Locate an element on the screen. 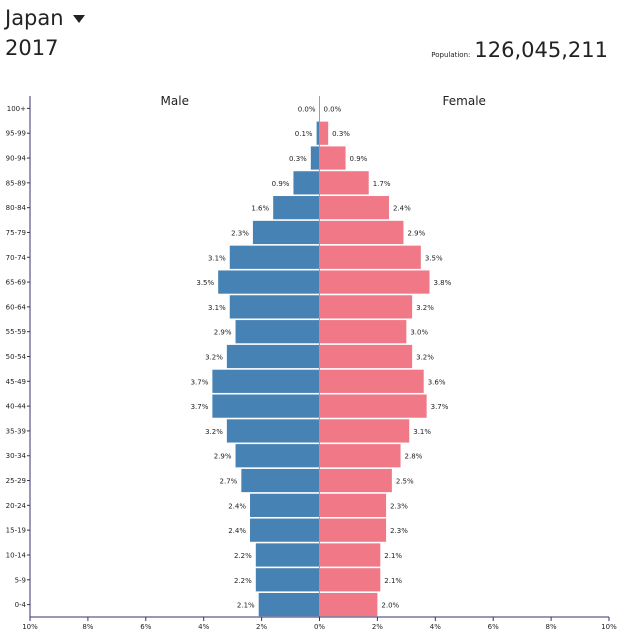 Image resolution: width=620 pixels, height=637 pixels. male-series-title: Male is located at coordinates (175, 101).